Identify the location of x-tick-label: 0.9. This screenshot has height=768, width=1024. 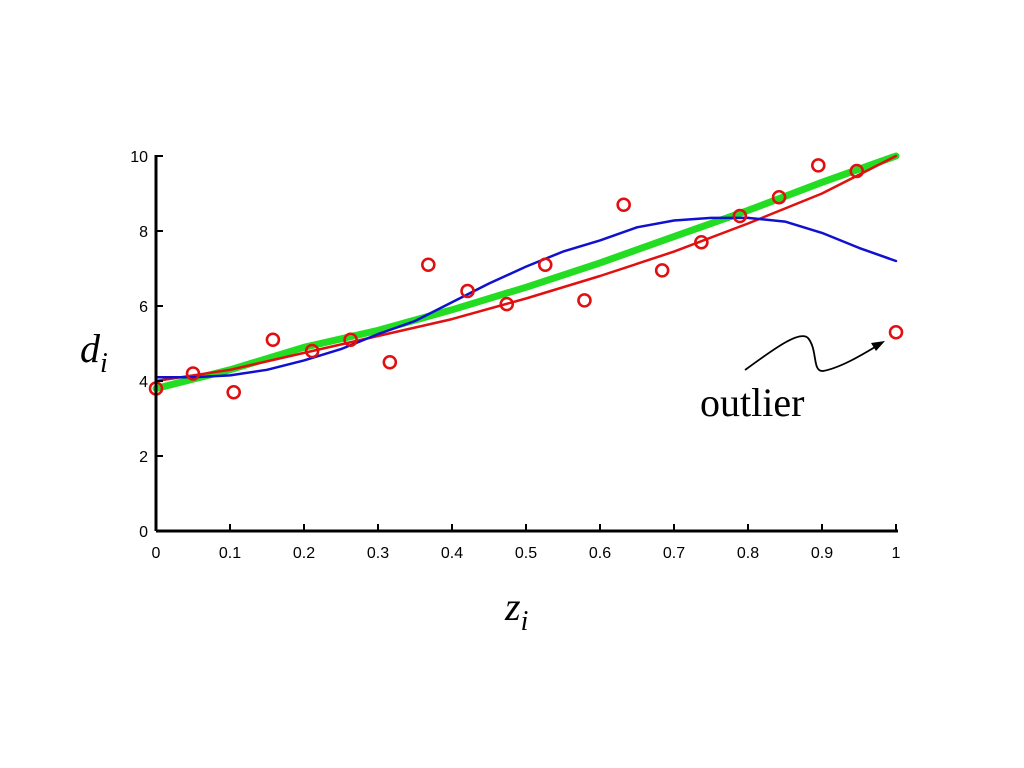
(822, 553).